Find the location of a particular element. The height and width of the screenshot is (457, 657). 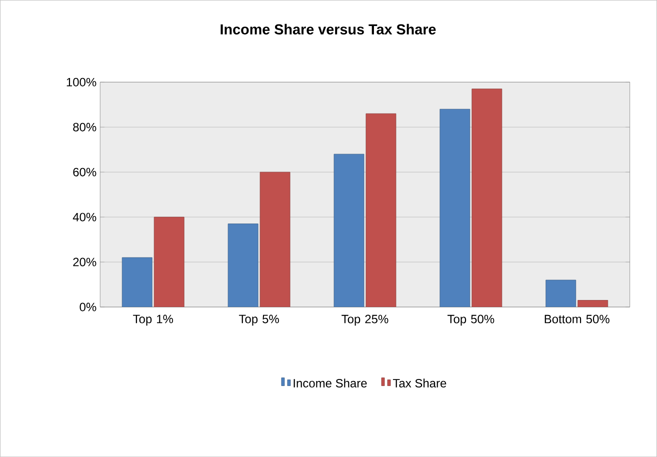

legend-label: Income Share is located at coordinates (330, 383).